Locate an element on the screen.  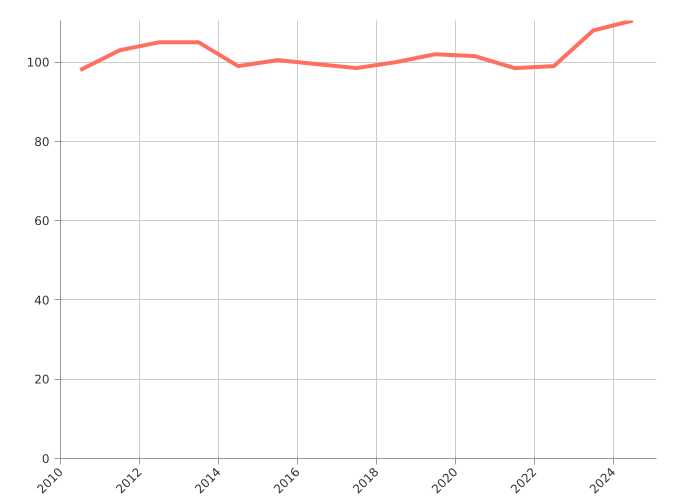
y-tick-label: 80 is located at coordinates (42, 141).